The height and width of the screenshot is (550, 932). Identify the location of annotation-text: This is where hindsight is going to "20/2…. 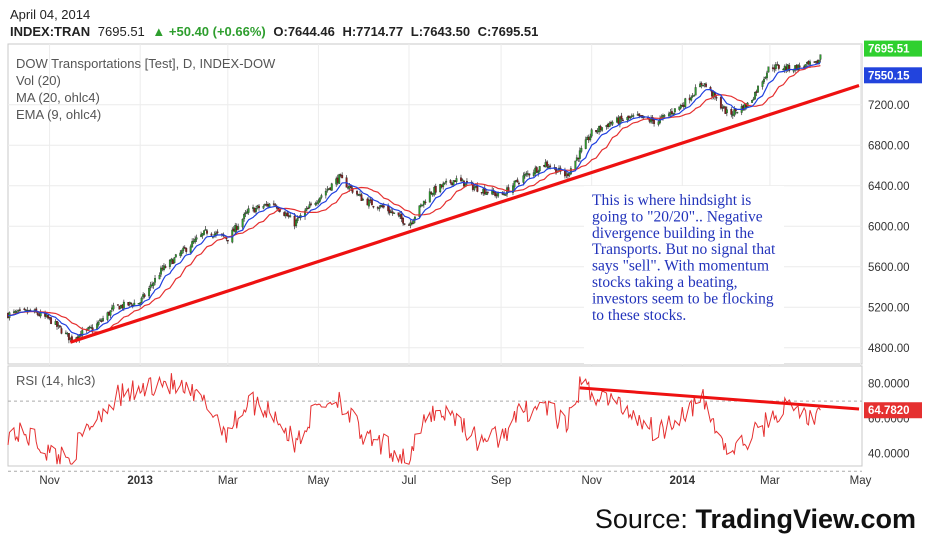
(684, 258).